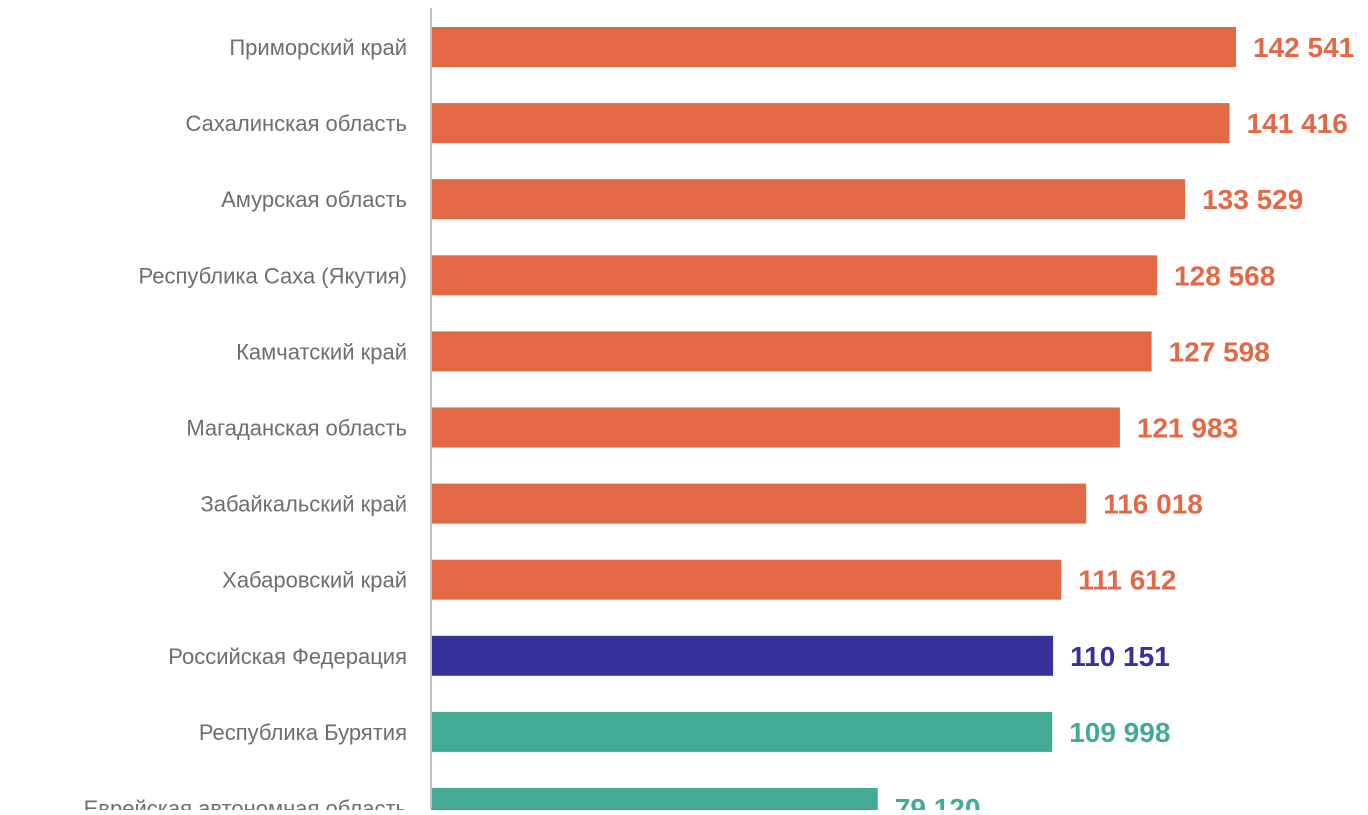  Describe the element at coordinates (1127, 580) in the screenshot. I see `value-label: 111 612` at that location.